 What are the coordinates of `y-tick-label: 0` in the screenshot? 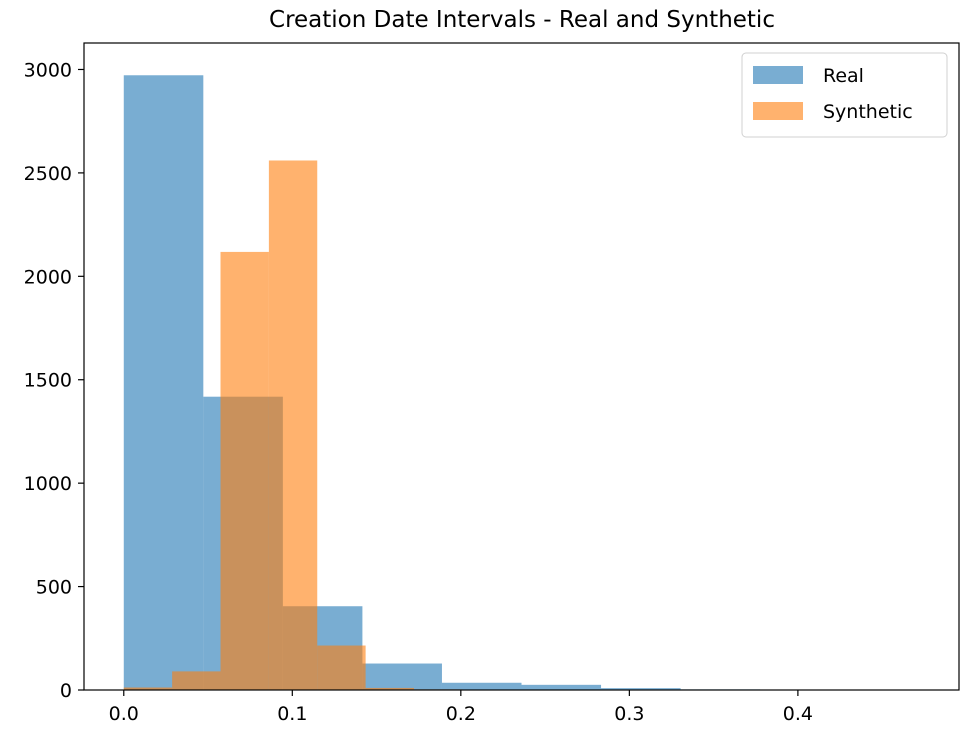 It's located at (66, 691).